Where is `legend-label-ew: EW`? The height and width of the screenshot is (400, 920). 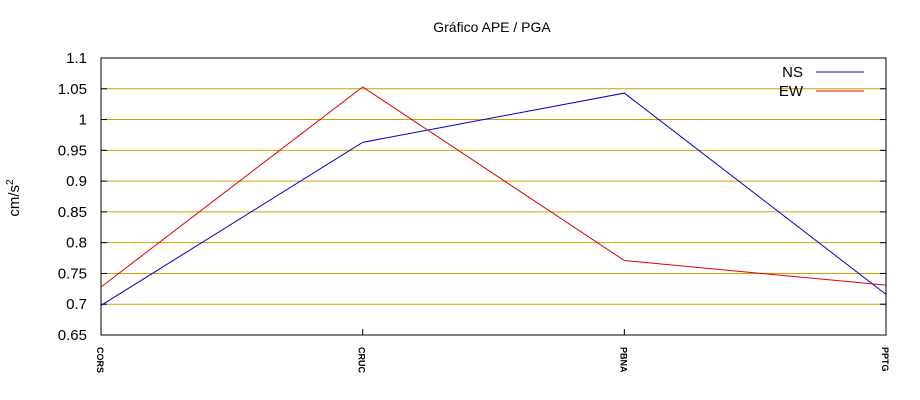
legend-label-ew: EW is located at coordinates (791, 91).